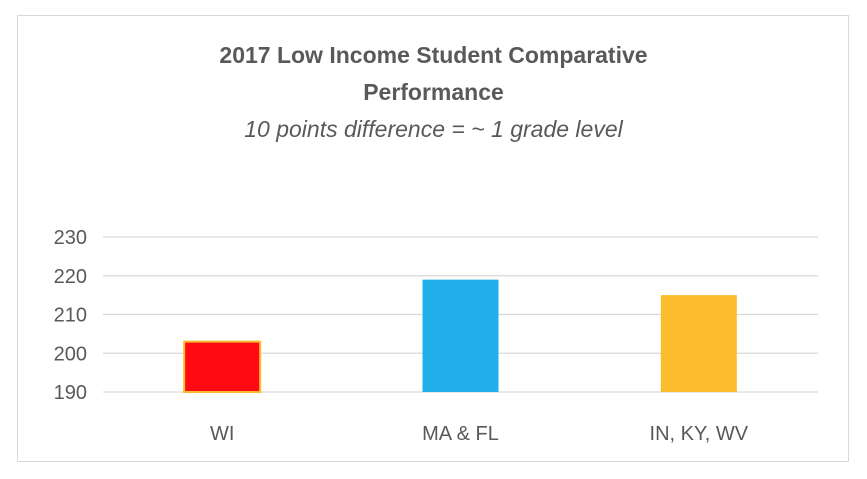 This screenshot has width=867, height=479. What do you see at coordinates (70, 277) in the screenshot?
I see `y-tick-label: 220` at bounding box center [70, 277].